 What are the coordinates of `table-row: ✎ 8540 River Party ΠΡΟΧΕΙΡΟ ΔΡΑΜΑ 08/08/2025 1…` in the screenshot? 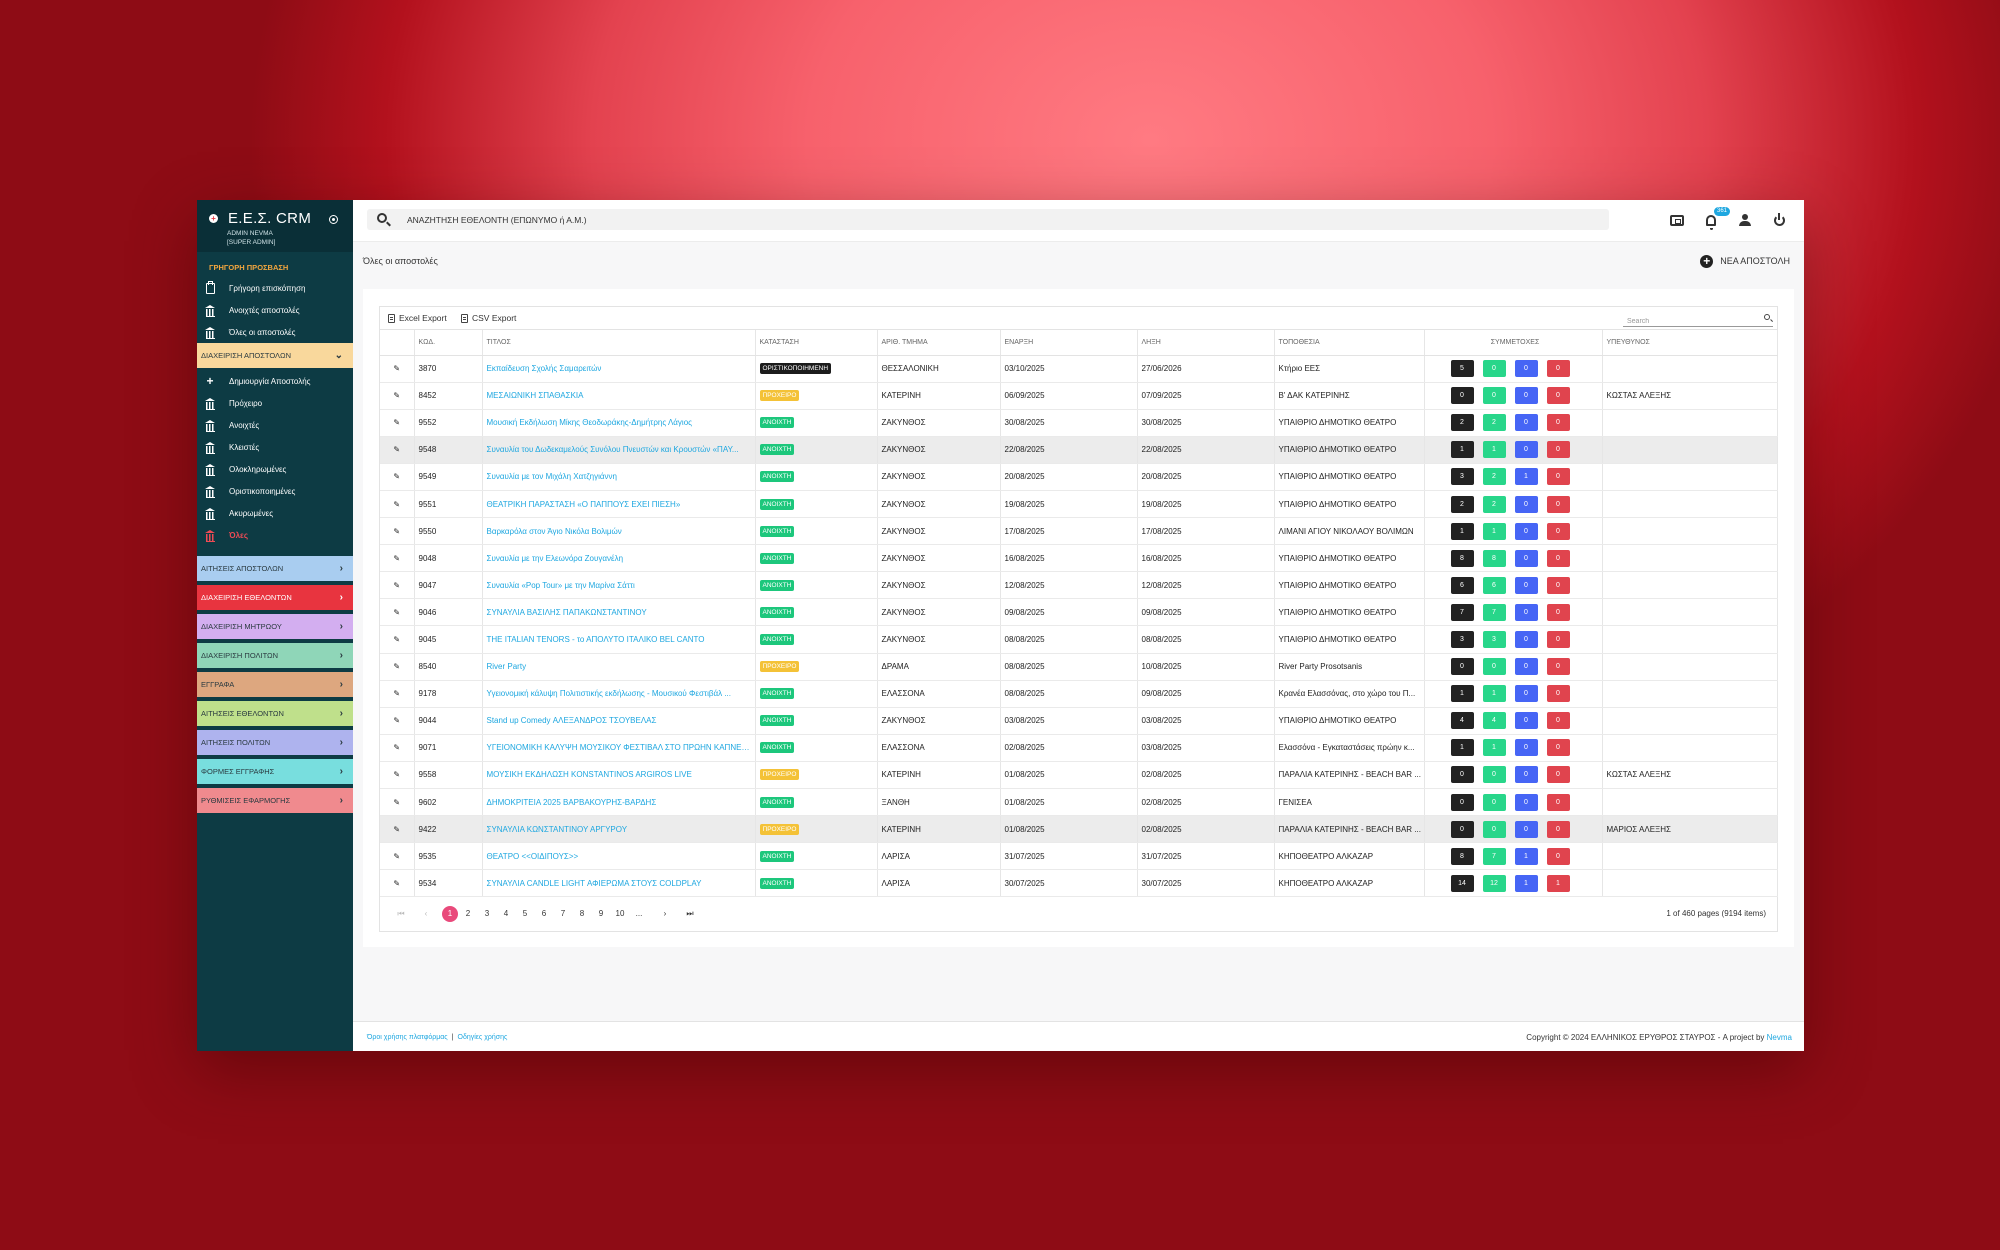 It's located at (1079, 667).